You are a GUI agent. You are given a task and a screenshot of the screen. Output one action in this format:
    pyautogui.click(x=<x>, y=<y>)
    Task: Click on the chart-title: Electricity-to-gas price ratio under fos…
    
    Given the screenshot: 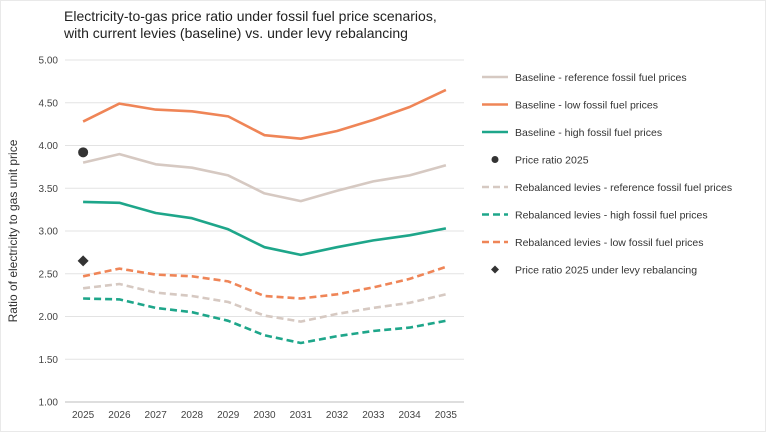 What is the action you would take?
    pyautogui.click(x=250, y=24)
    